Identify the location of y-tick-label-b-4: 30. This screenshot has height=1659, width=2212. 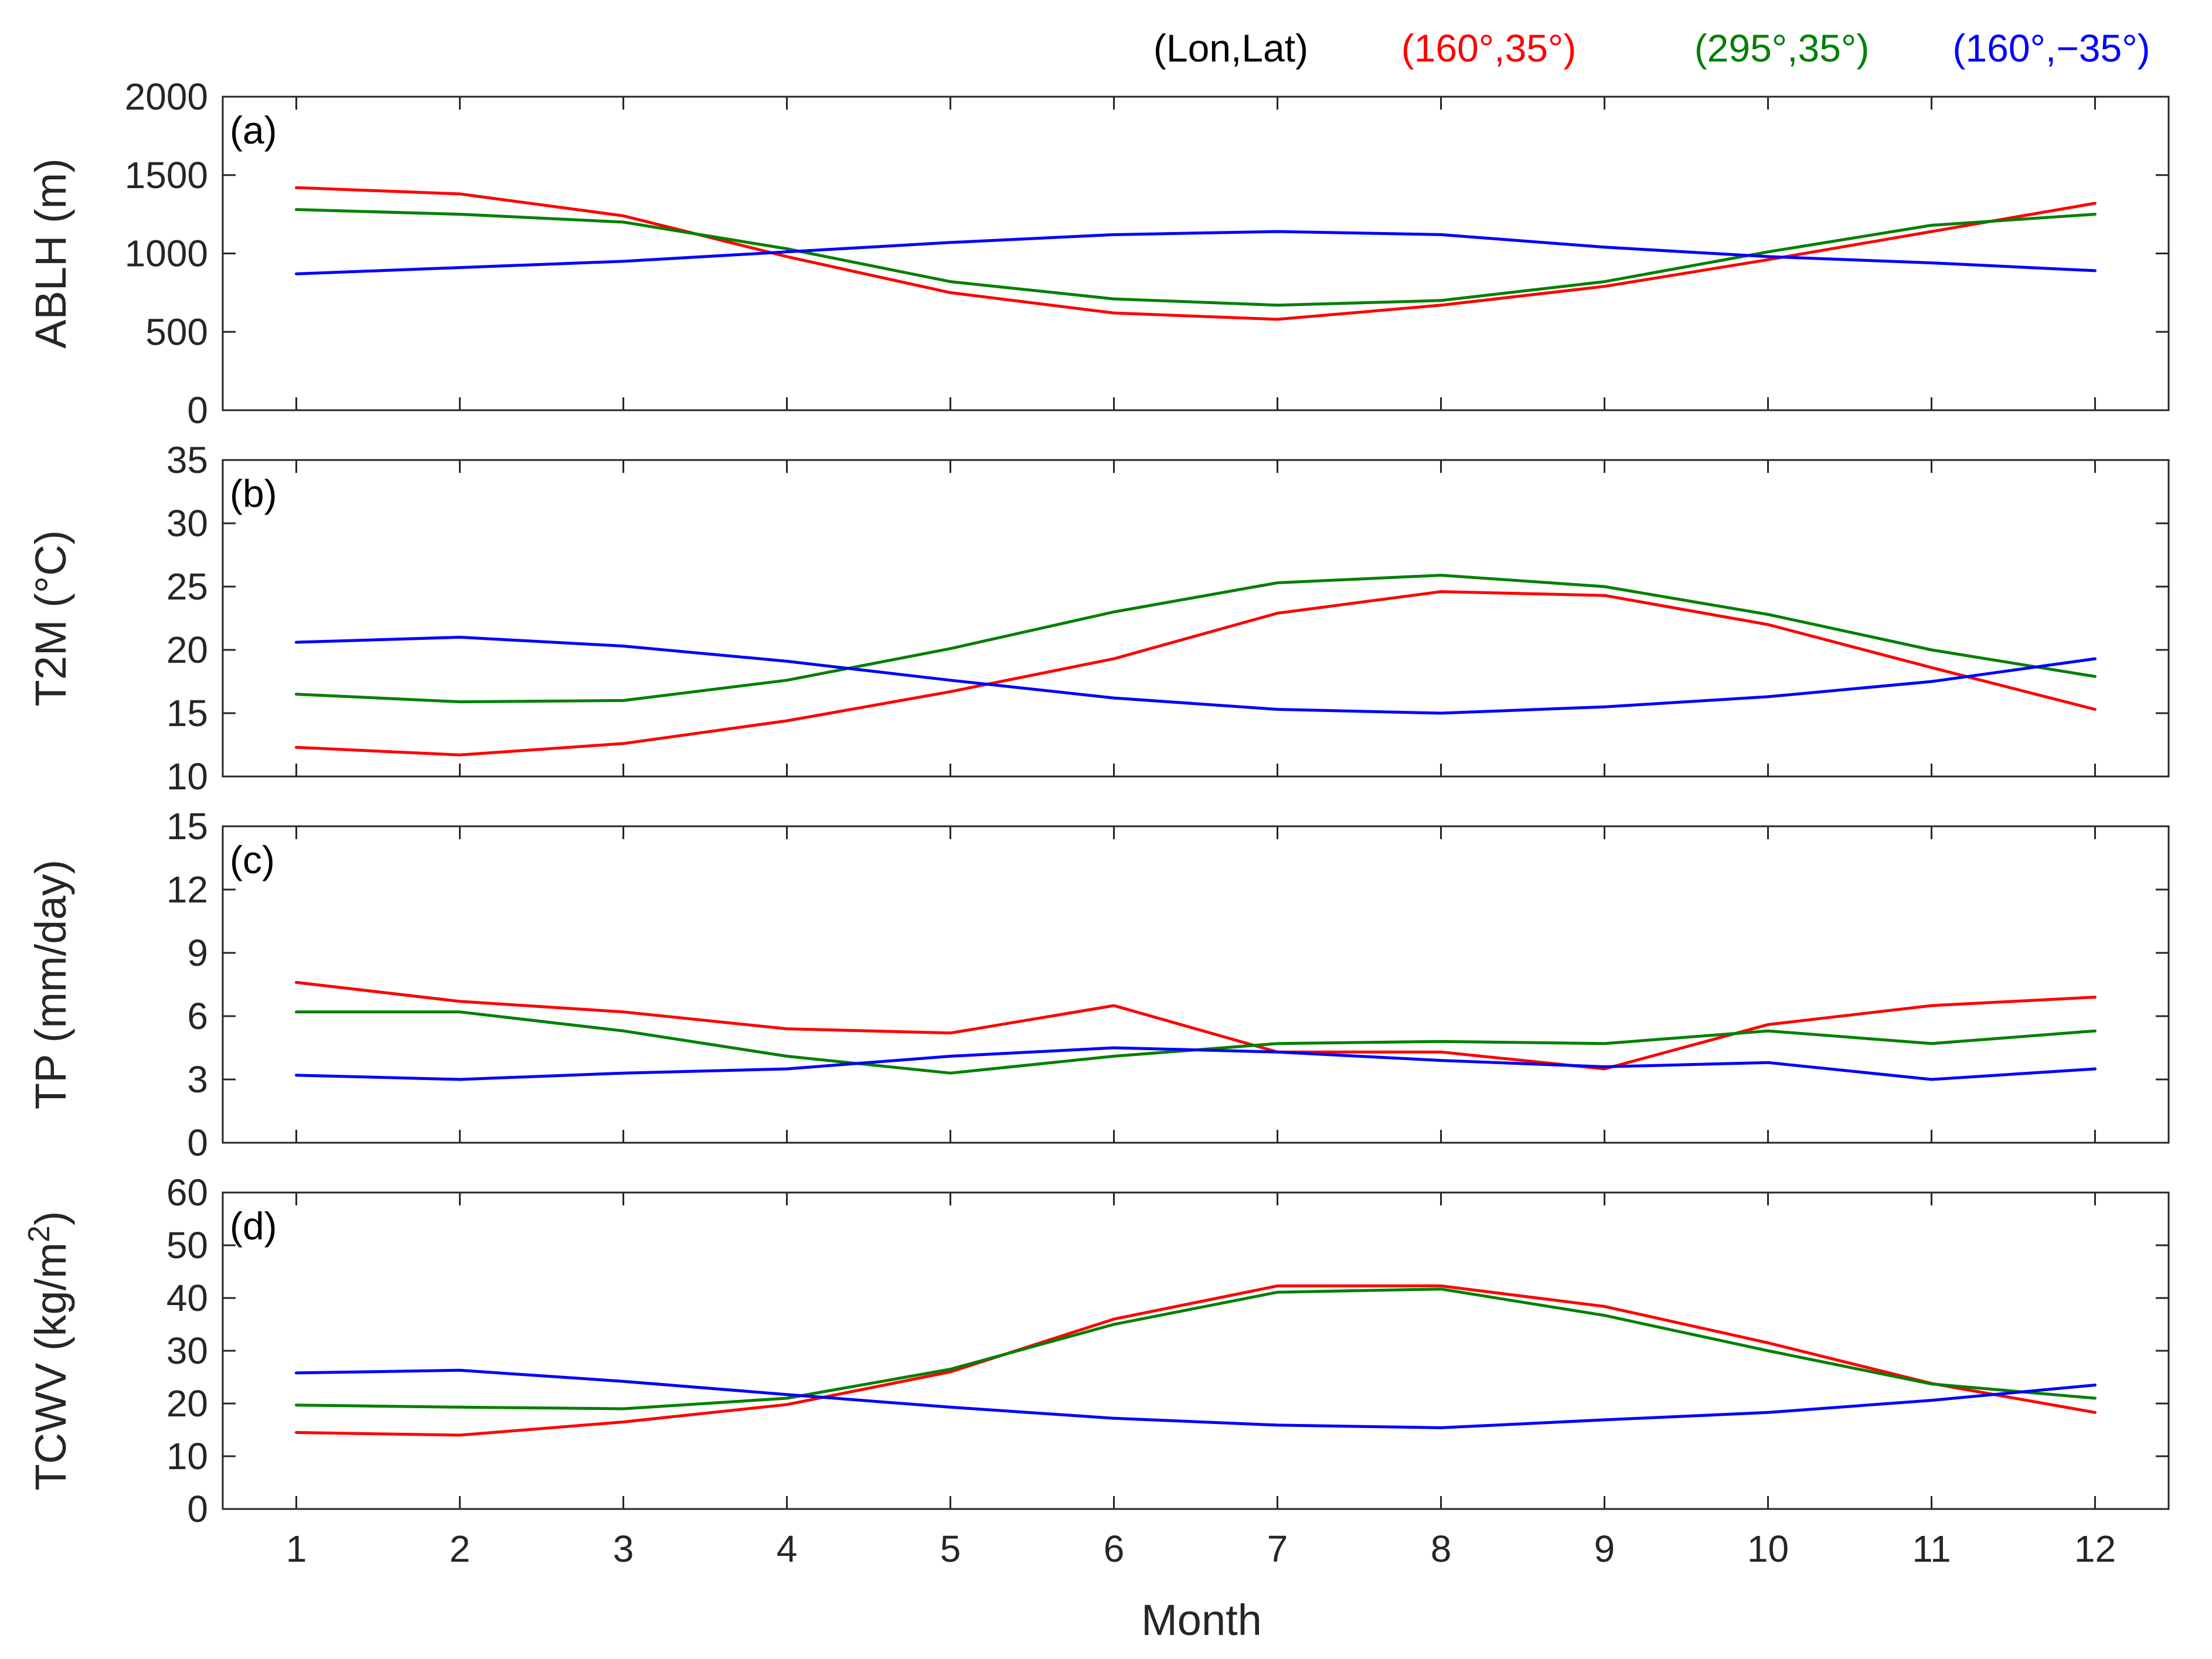
(187, 523).